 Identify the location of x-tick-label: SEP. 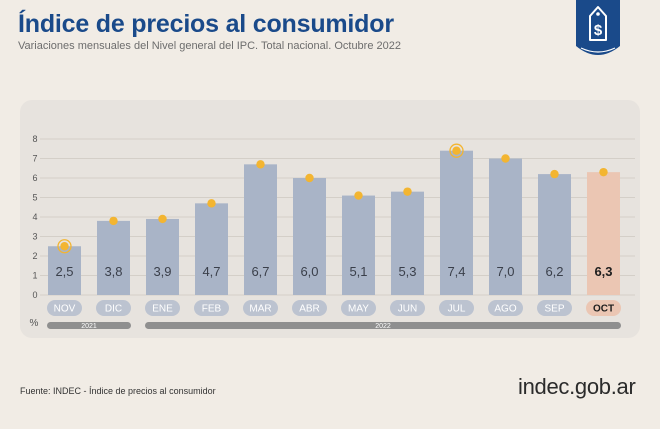
(554, 309).